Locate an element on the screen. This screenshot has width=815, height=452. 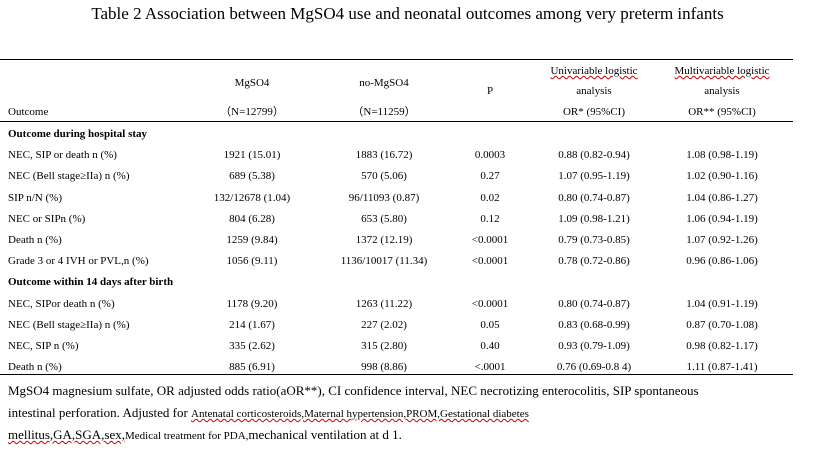
no-mgso4-cell: 570 (5.06) is located at coordinates (384, 176).